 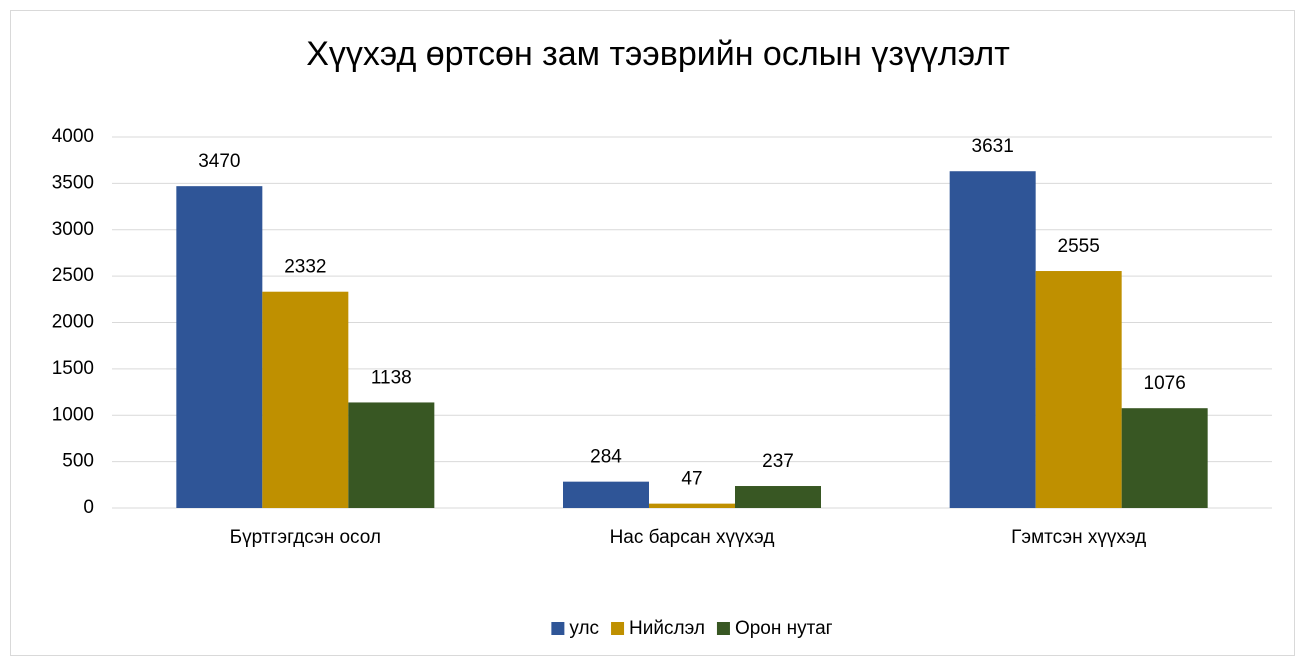 What do you see at coordinates (305, 537) in the screenshot?
I see `x-tick-label: Бүртгэгдсэн осол` at bounding box center [305, 537].